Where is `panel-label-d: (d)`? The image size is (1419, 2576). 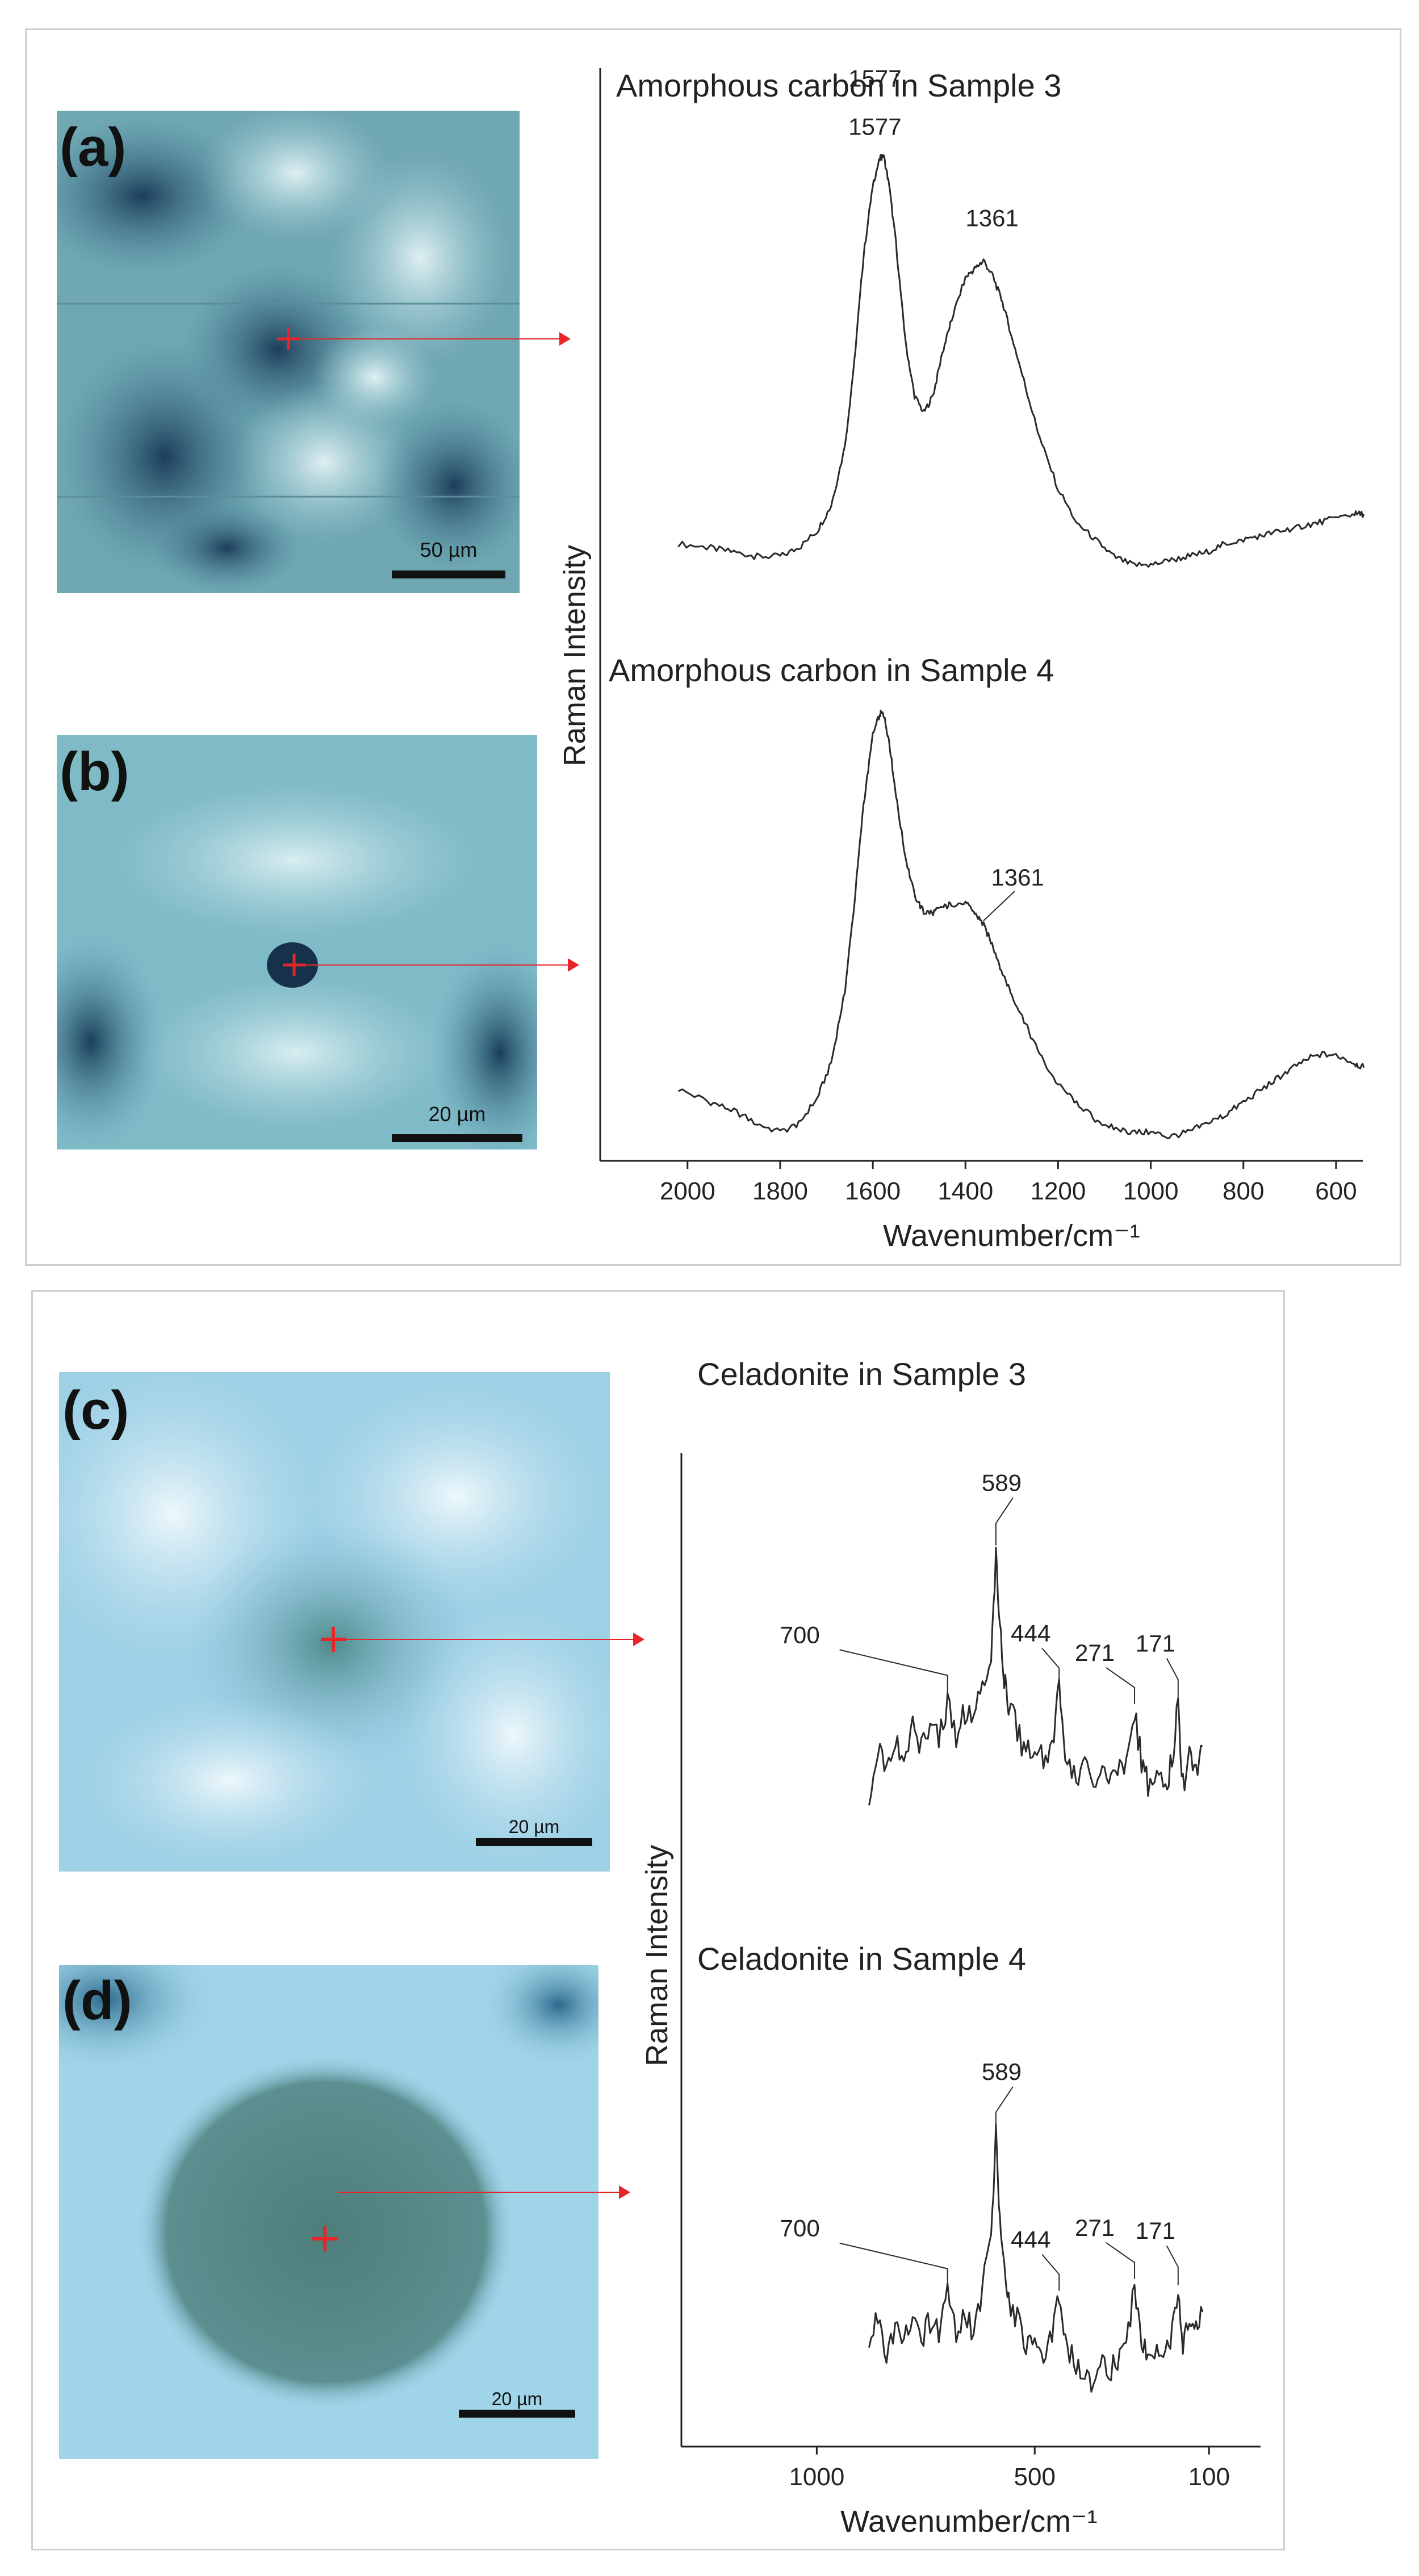 panel-label-d: (d) is located at coordinates (97, 2001).